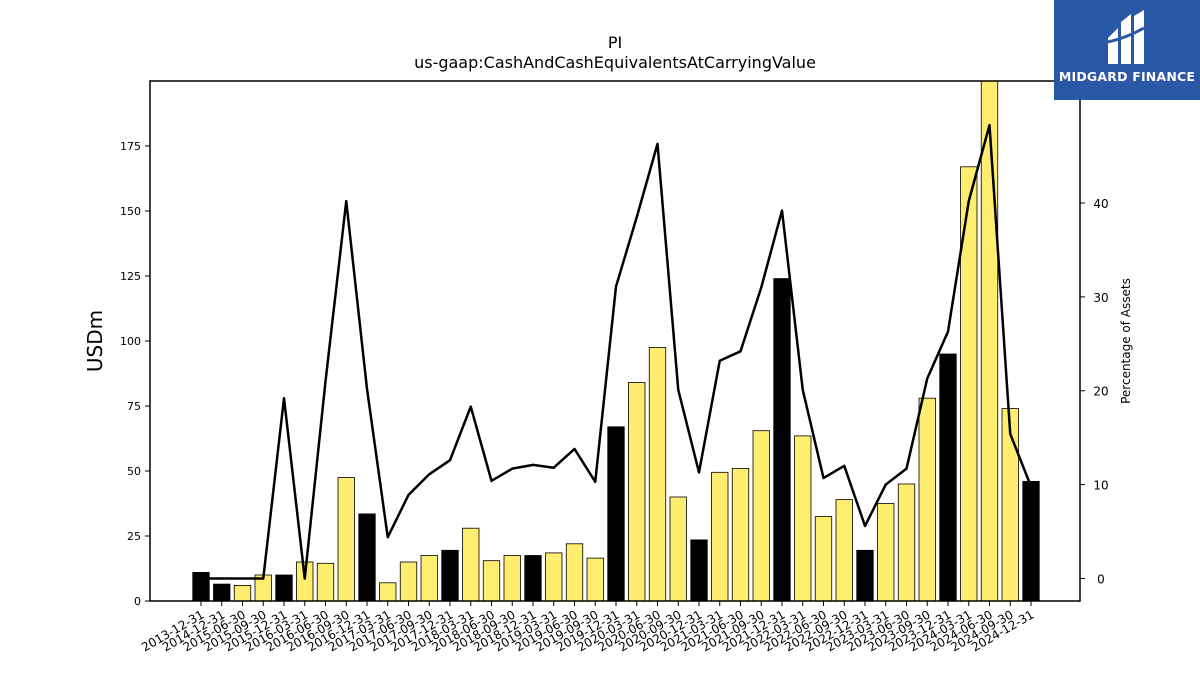 The height and width of the screenshot is (675, 1200). I want to click on y-tick-label: 100, so click(130, 341).